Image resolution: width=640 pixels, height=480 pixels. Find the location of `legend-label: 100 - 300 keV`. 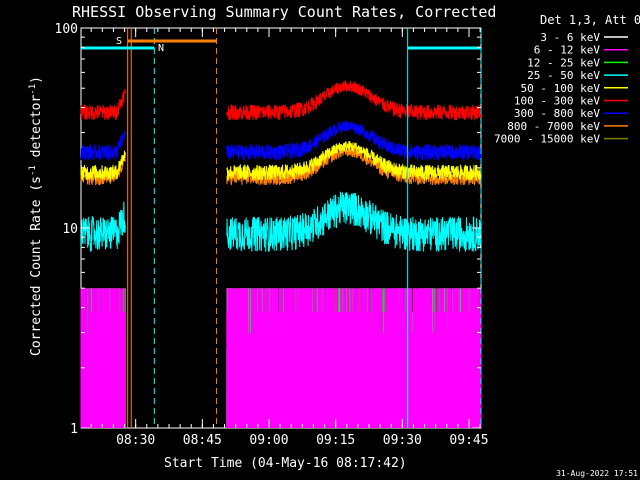

legend-label: 100 - 300 keV is located at coordinates (557, 101).